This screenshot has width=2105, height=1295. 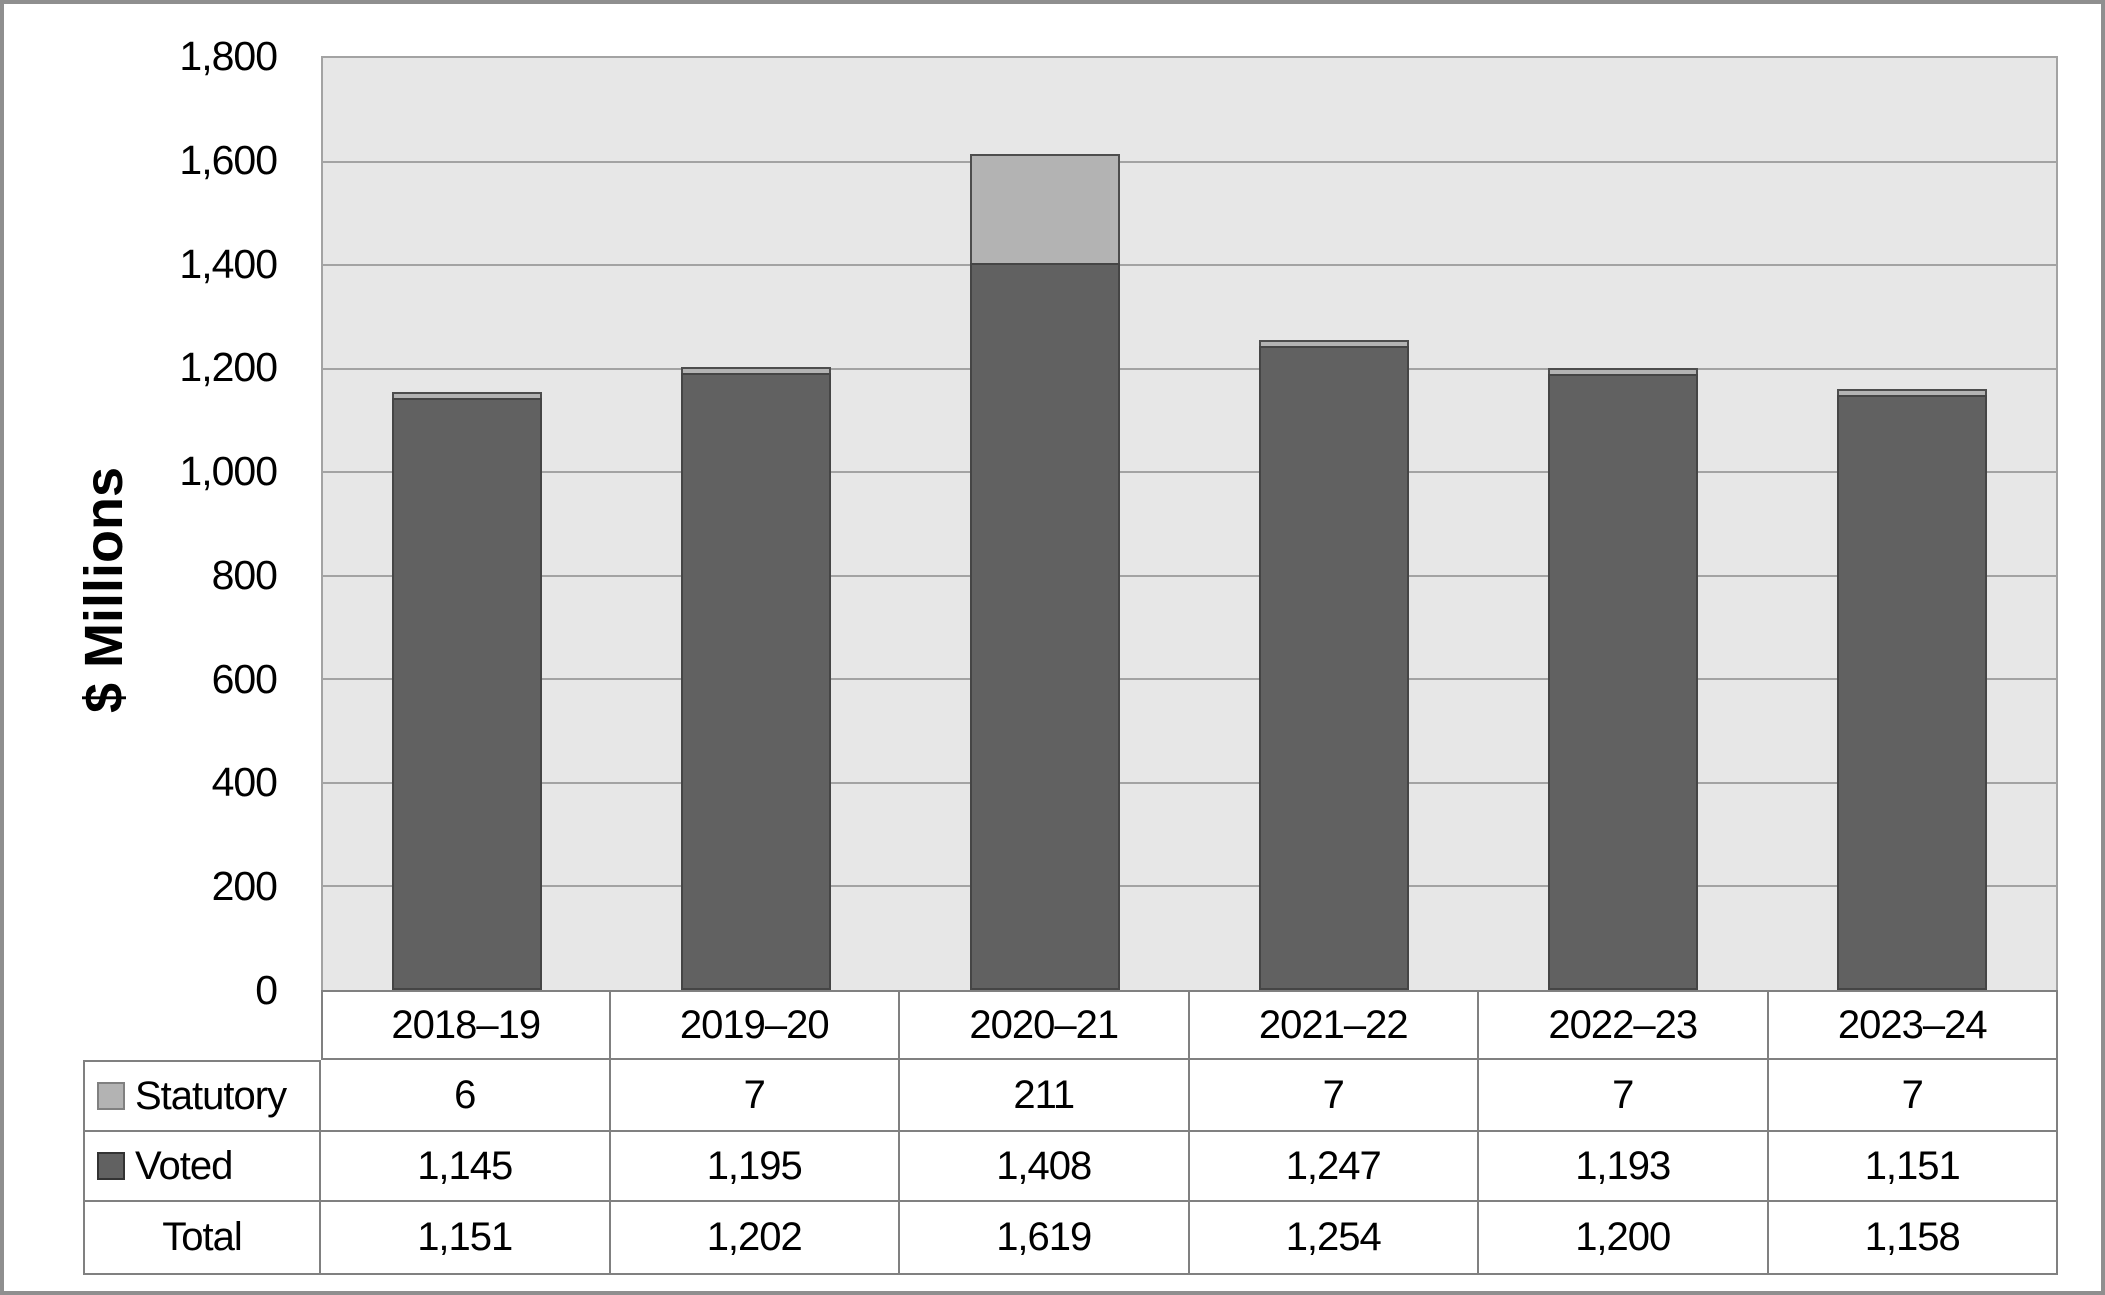 What do you see at coordinates (202, 1025) in the screenshot?
I see `table-corner-cell` at bounding box center [202, 1025].